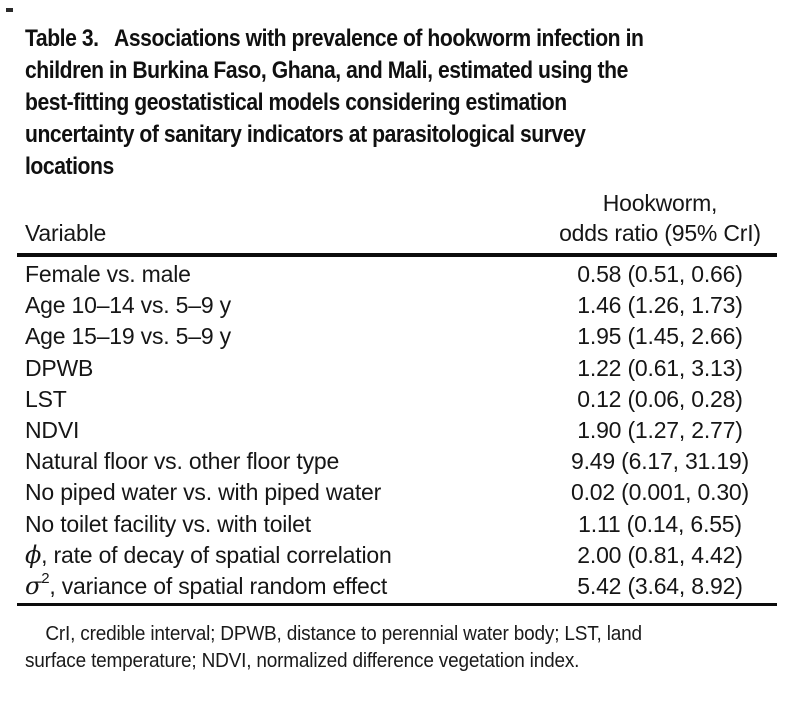 The width and height of the screenshot is (800, 702). I want to click on table-row: Age 15–19 vs. 5–9 y 1.95 (1.45, 2.66), so click(401, 336).